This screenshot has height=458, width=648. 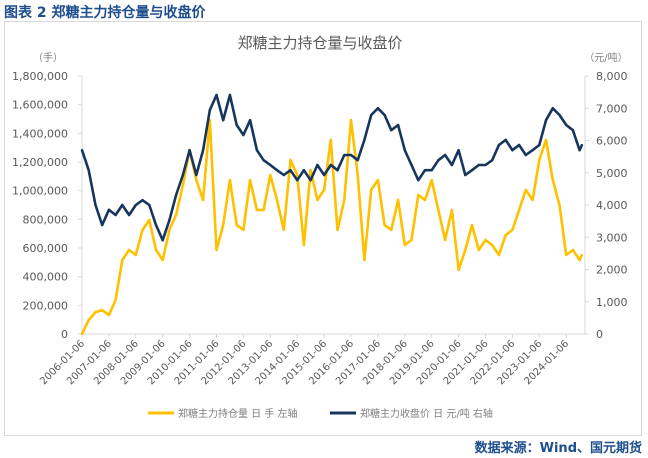 I want to click on right-tick-label: 0, so click(x=599, y=334).